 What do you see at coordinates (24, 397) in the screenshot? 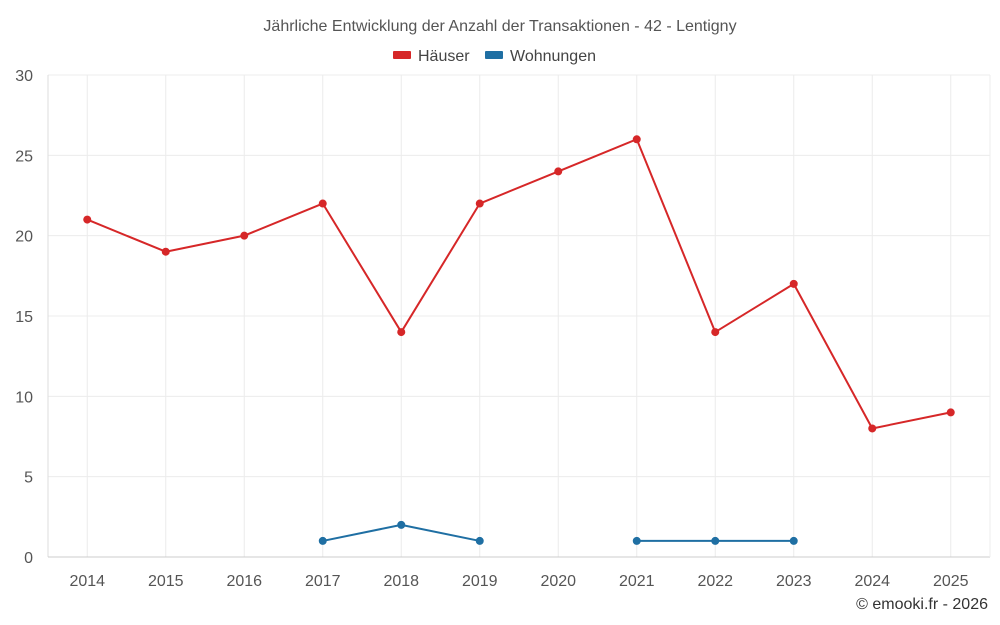
I see `y-tick-label: 10` at bounding box center [24, 397].